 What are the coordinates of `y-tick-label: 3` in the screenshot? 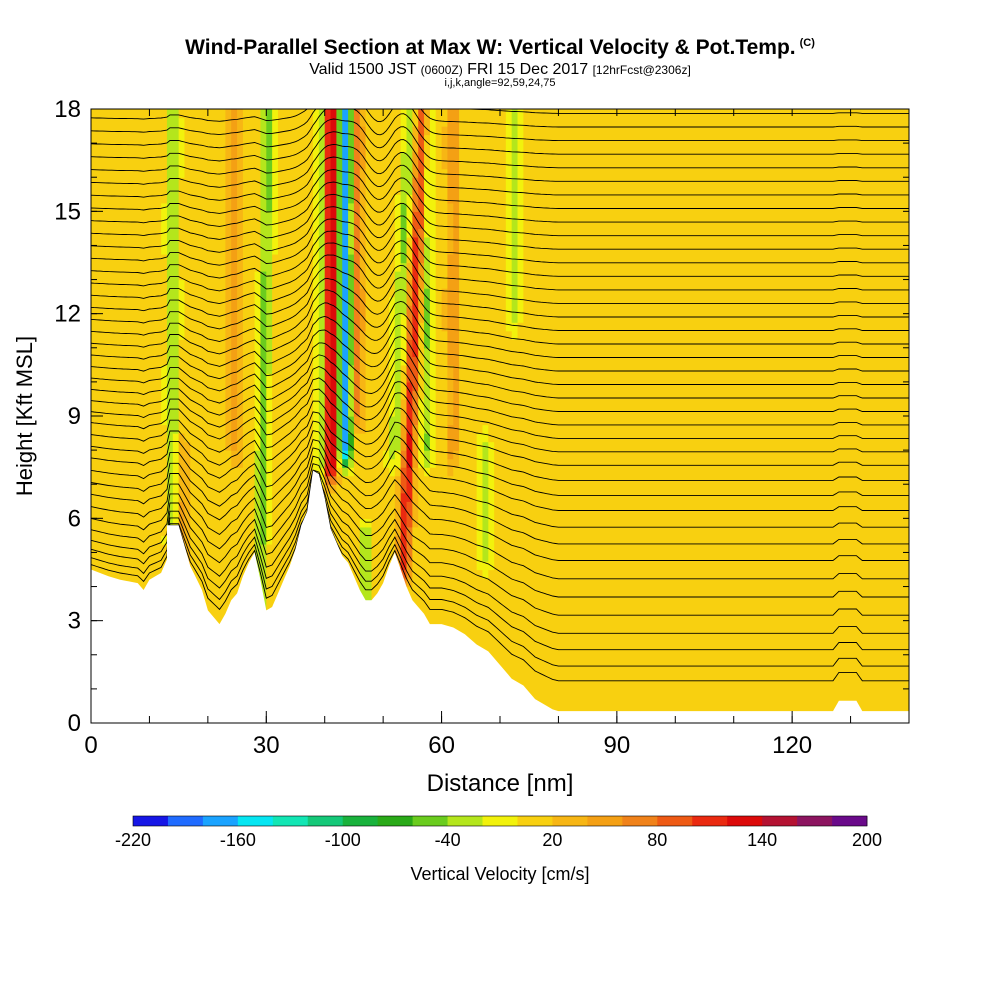 It's located at (74, 621).